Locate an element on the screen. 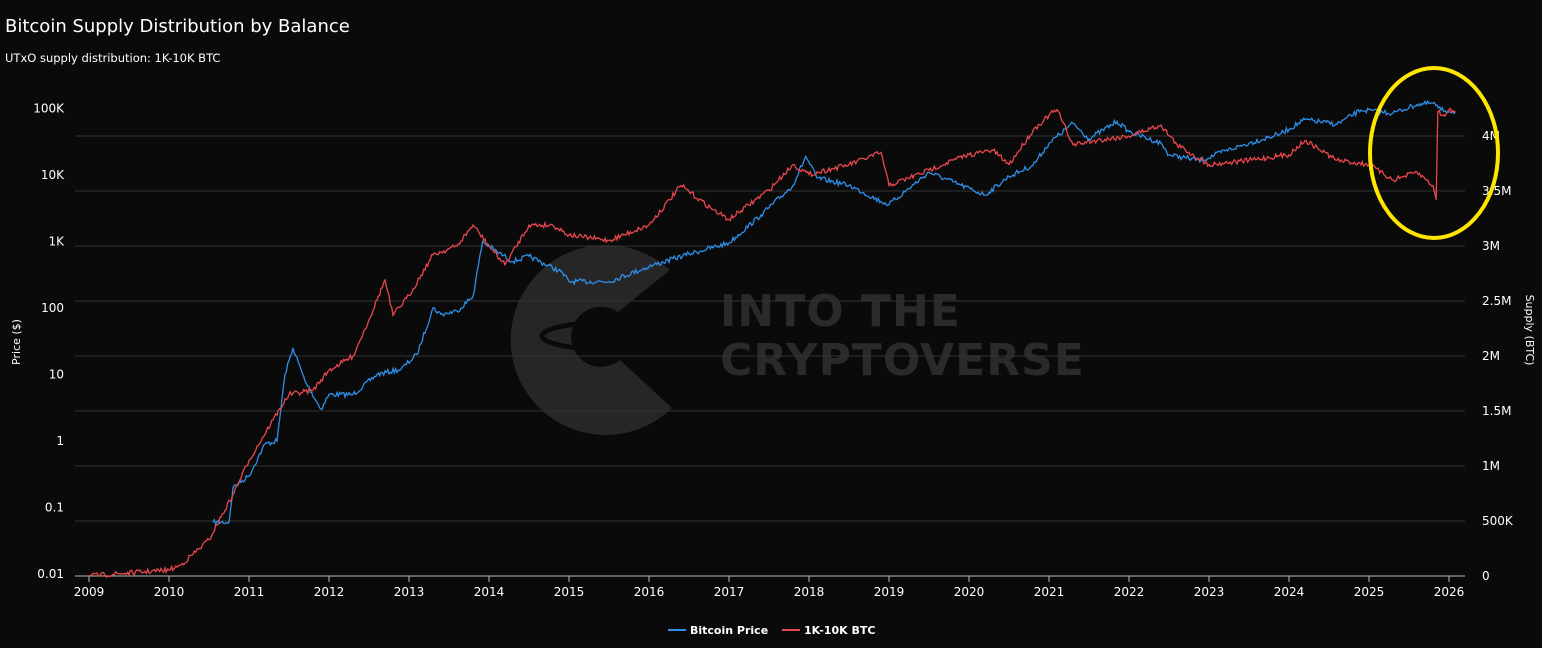  x-axis-tick: 2015 is located at coordinates (569, 592).